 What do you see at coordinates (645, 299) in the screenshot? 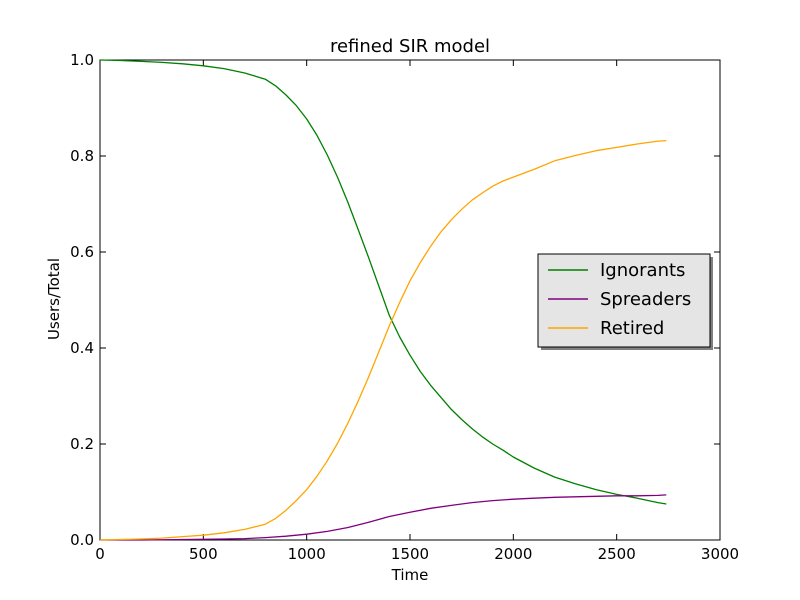
I see `legend-label: Spreaders` at bounding box center [645, 299].